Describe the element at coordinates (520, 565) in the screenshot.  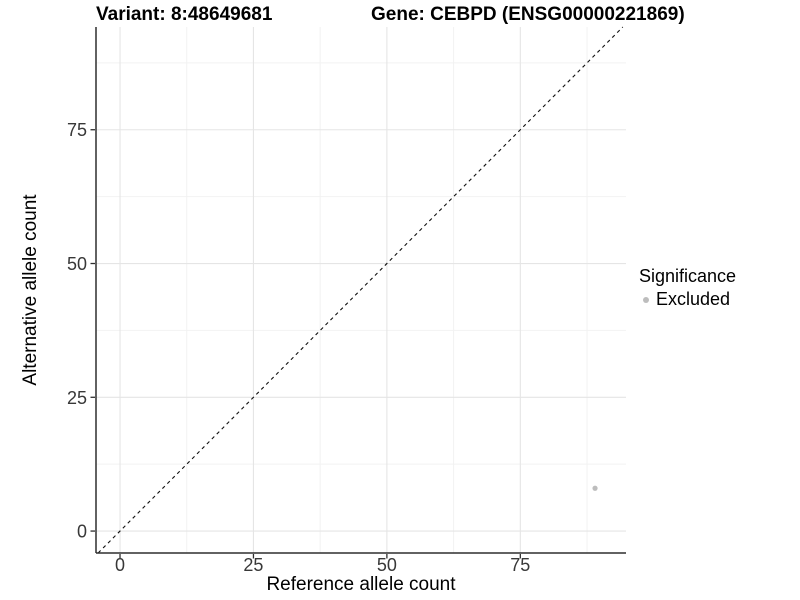
I see `x-tick-label: 75` at that location.